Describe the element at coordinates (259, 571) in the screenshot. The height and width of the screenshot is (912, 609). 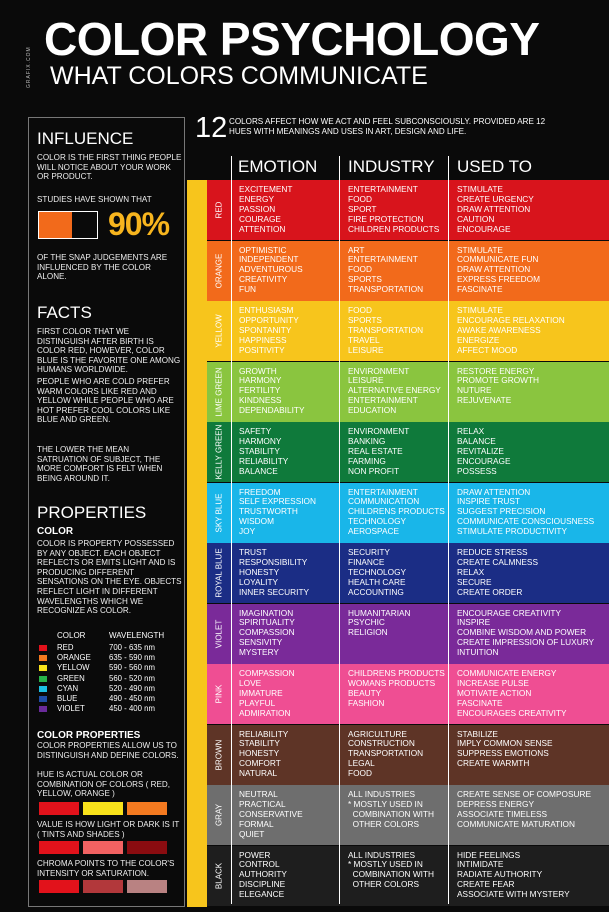
I see `cell-line: HONESTY` at that location.